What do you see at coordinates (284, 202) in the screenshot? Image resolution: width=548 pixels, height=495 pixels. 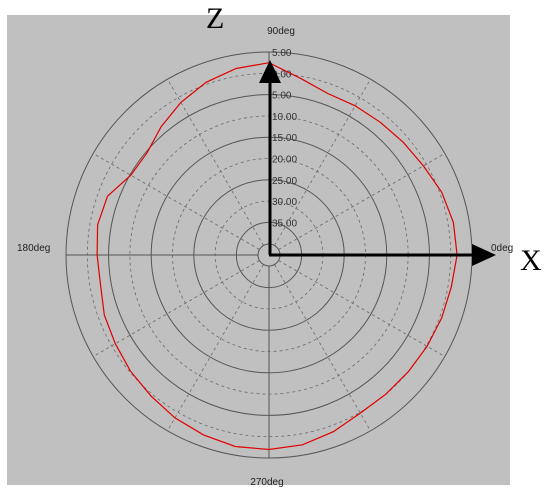 I see `radial-tick-label: 30.00` at bounding box center [284, 202].